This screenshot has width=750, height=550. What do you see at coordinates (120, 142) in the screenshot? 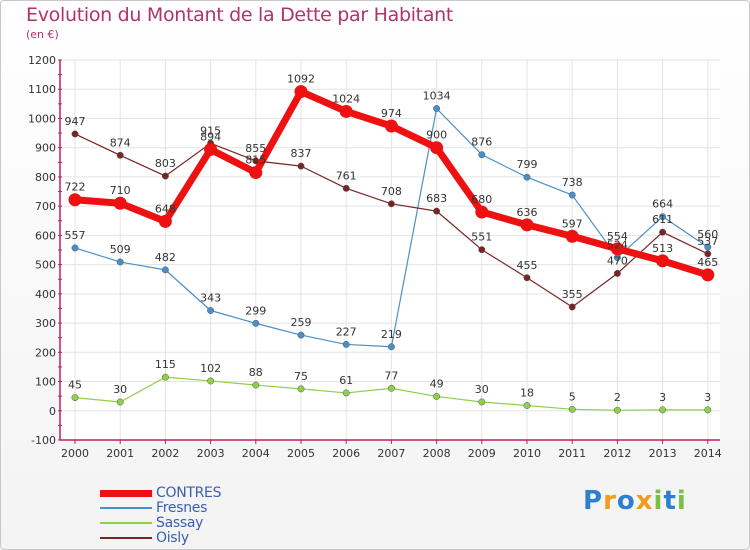
I see `data-label-oisly: 874` at bounding box center [120, 142].